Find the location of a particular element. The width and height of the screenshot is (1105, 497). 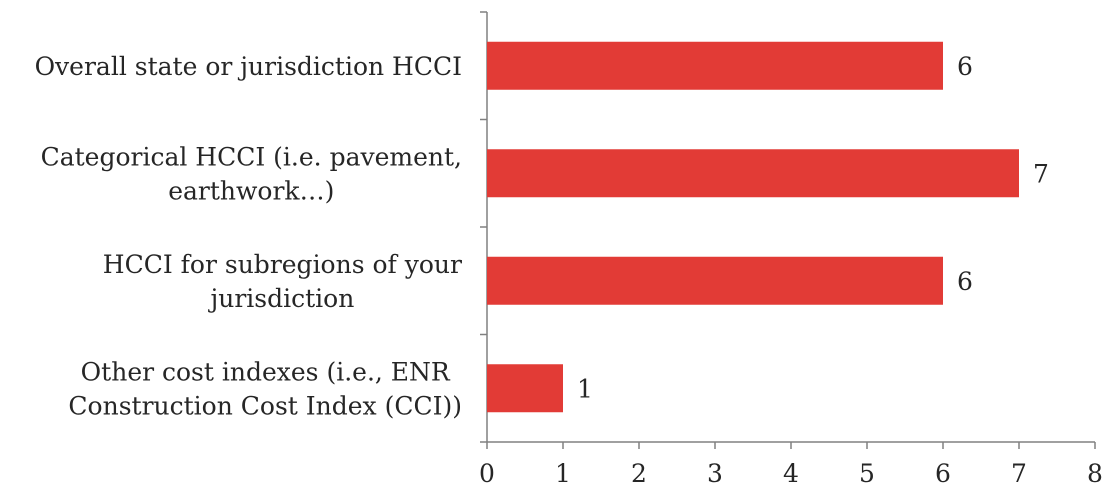

x-tick-label: 5 is located at coordinates (867, 473).